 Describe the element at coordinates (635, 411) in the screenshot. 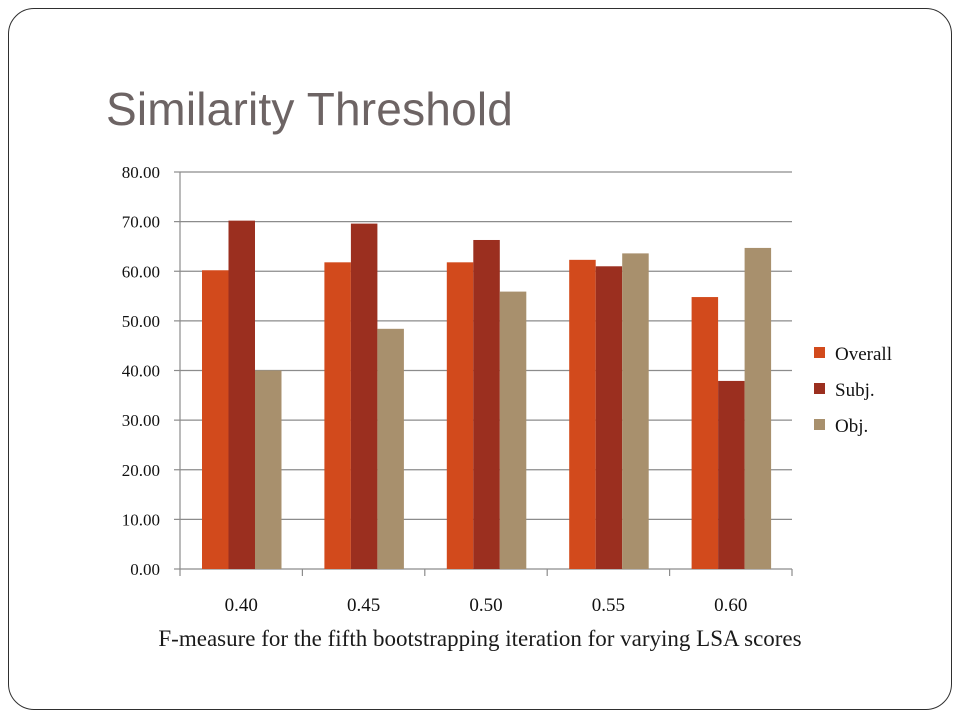

I see `bar-obj-0.55` at that location.